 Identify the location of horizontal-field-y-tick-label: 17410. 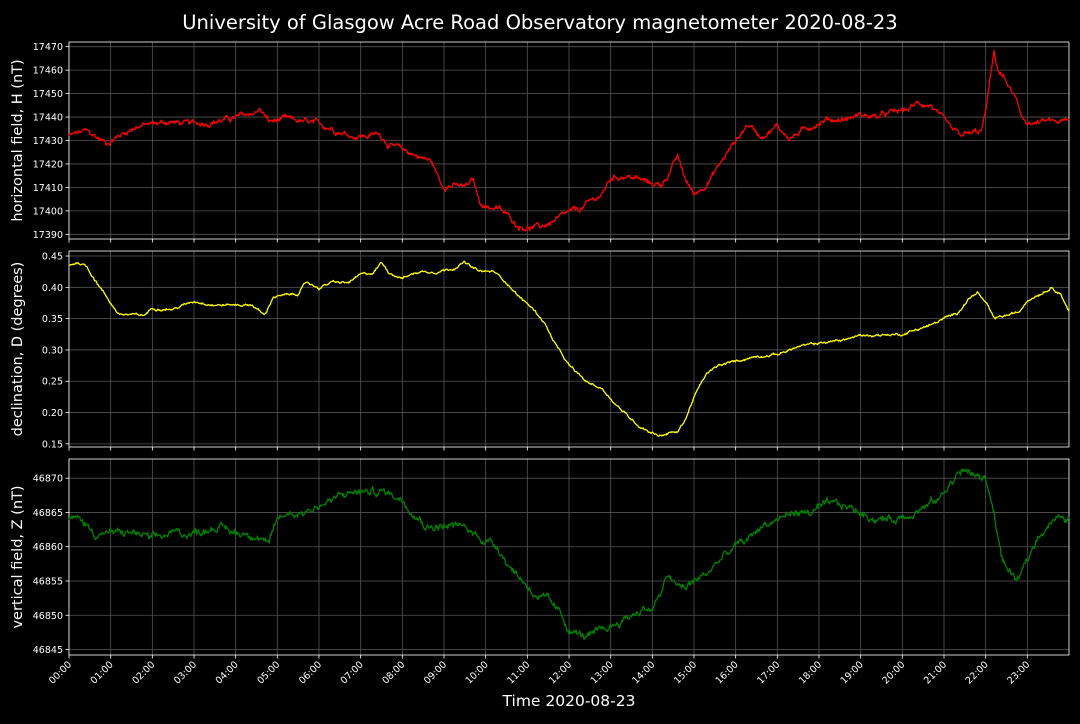
(48, 188).